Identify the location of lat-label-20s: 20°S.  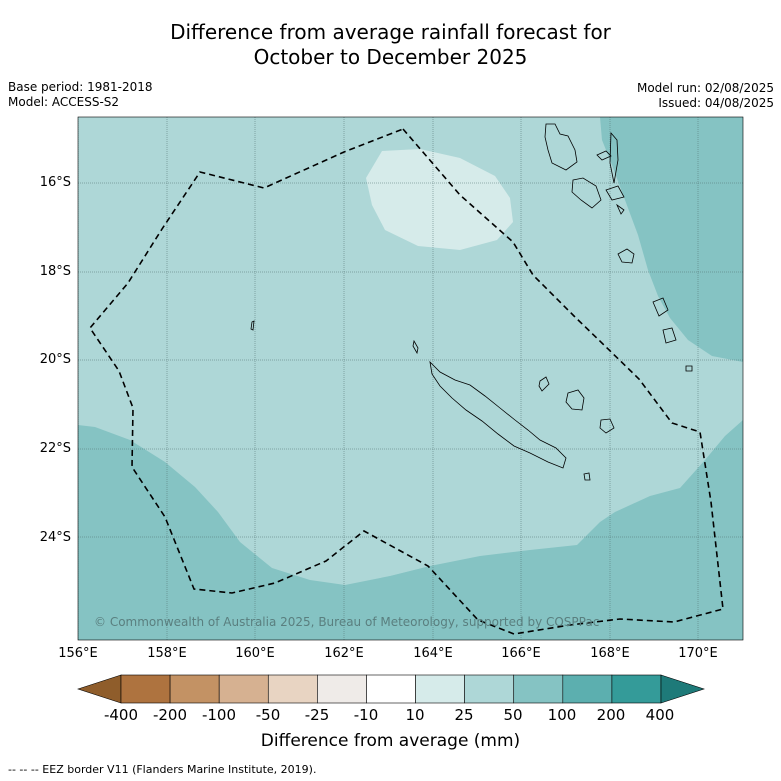
(55, 359).